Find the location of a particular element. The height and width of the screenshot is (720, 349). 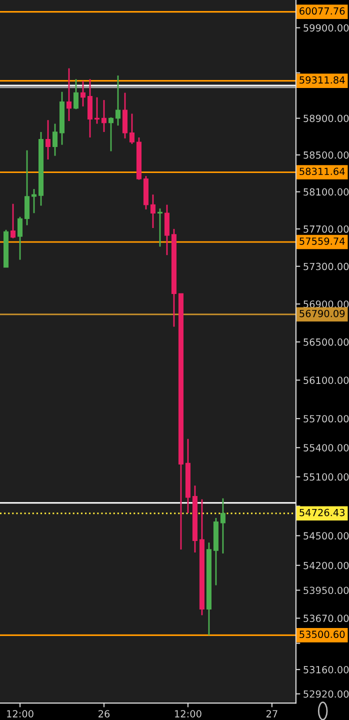

y-tick-label: 53160.00 is located at coordinates (326, 670).